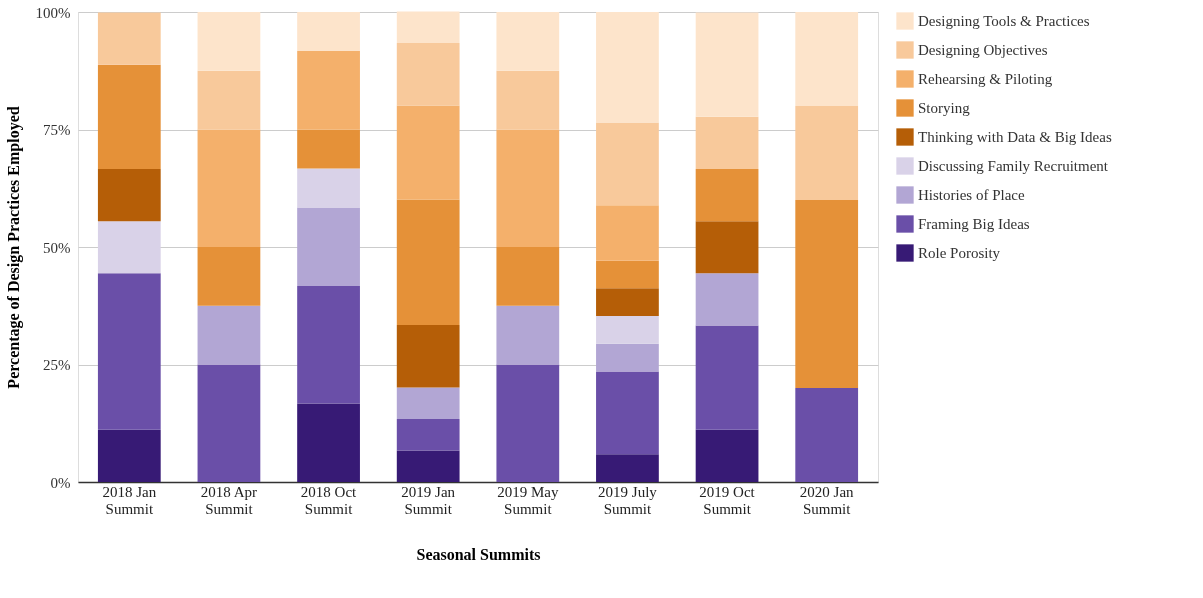 The height and width of the screenshot is (598, 1203). Describe the element at coordinates (57, 365) in the screenshot. I see `y-tick-label: 25%` at that location.